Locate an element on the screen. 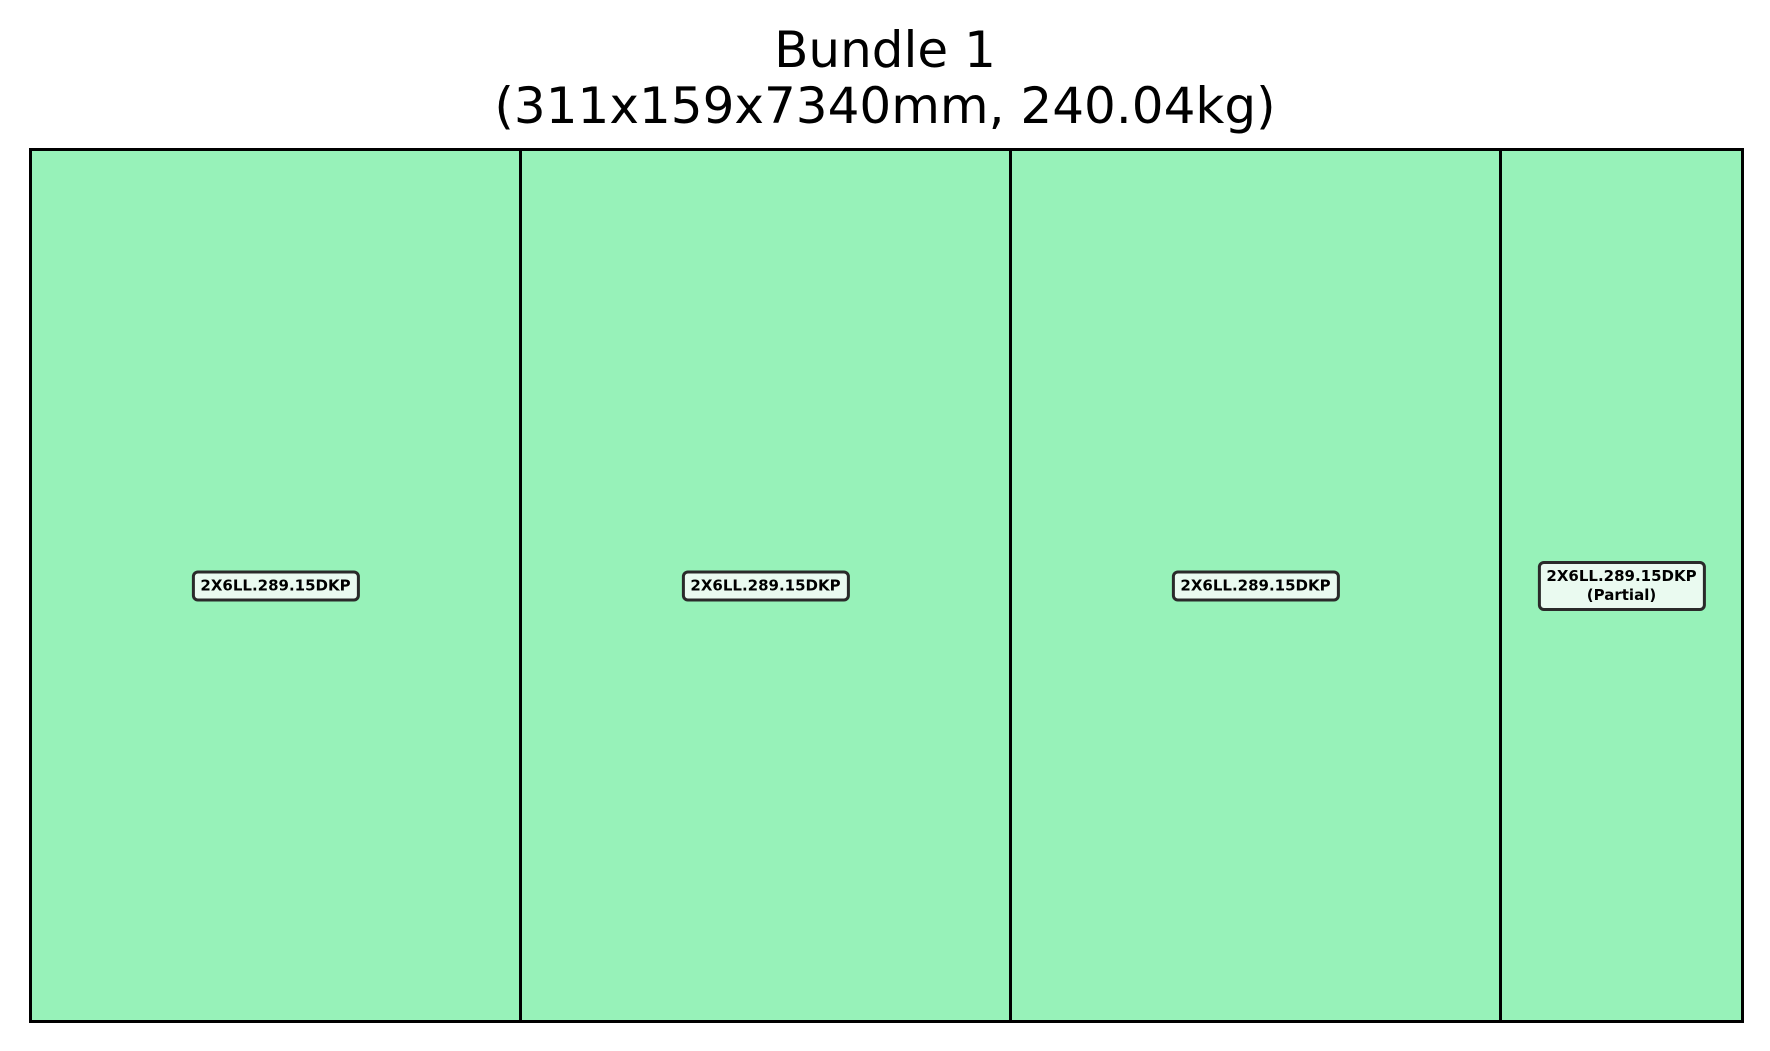 Image resolution: width=1770 pixels, height=1051 pixels. diagram-title: Bundle 1 (311x159x7340mm, 240.04kg) is located at coordinates (885, 78).